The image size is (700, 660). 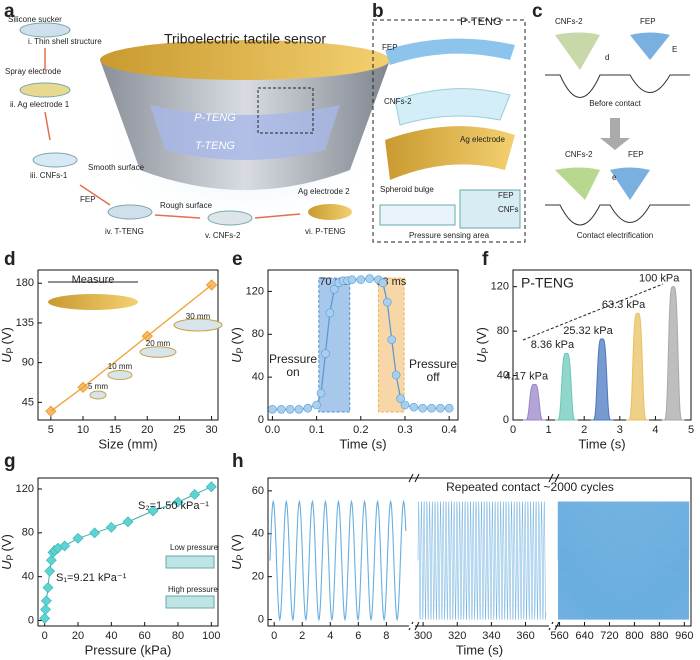 I want to click on peak-label: 100 kPa, so click(x=659, y=279).